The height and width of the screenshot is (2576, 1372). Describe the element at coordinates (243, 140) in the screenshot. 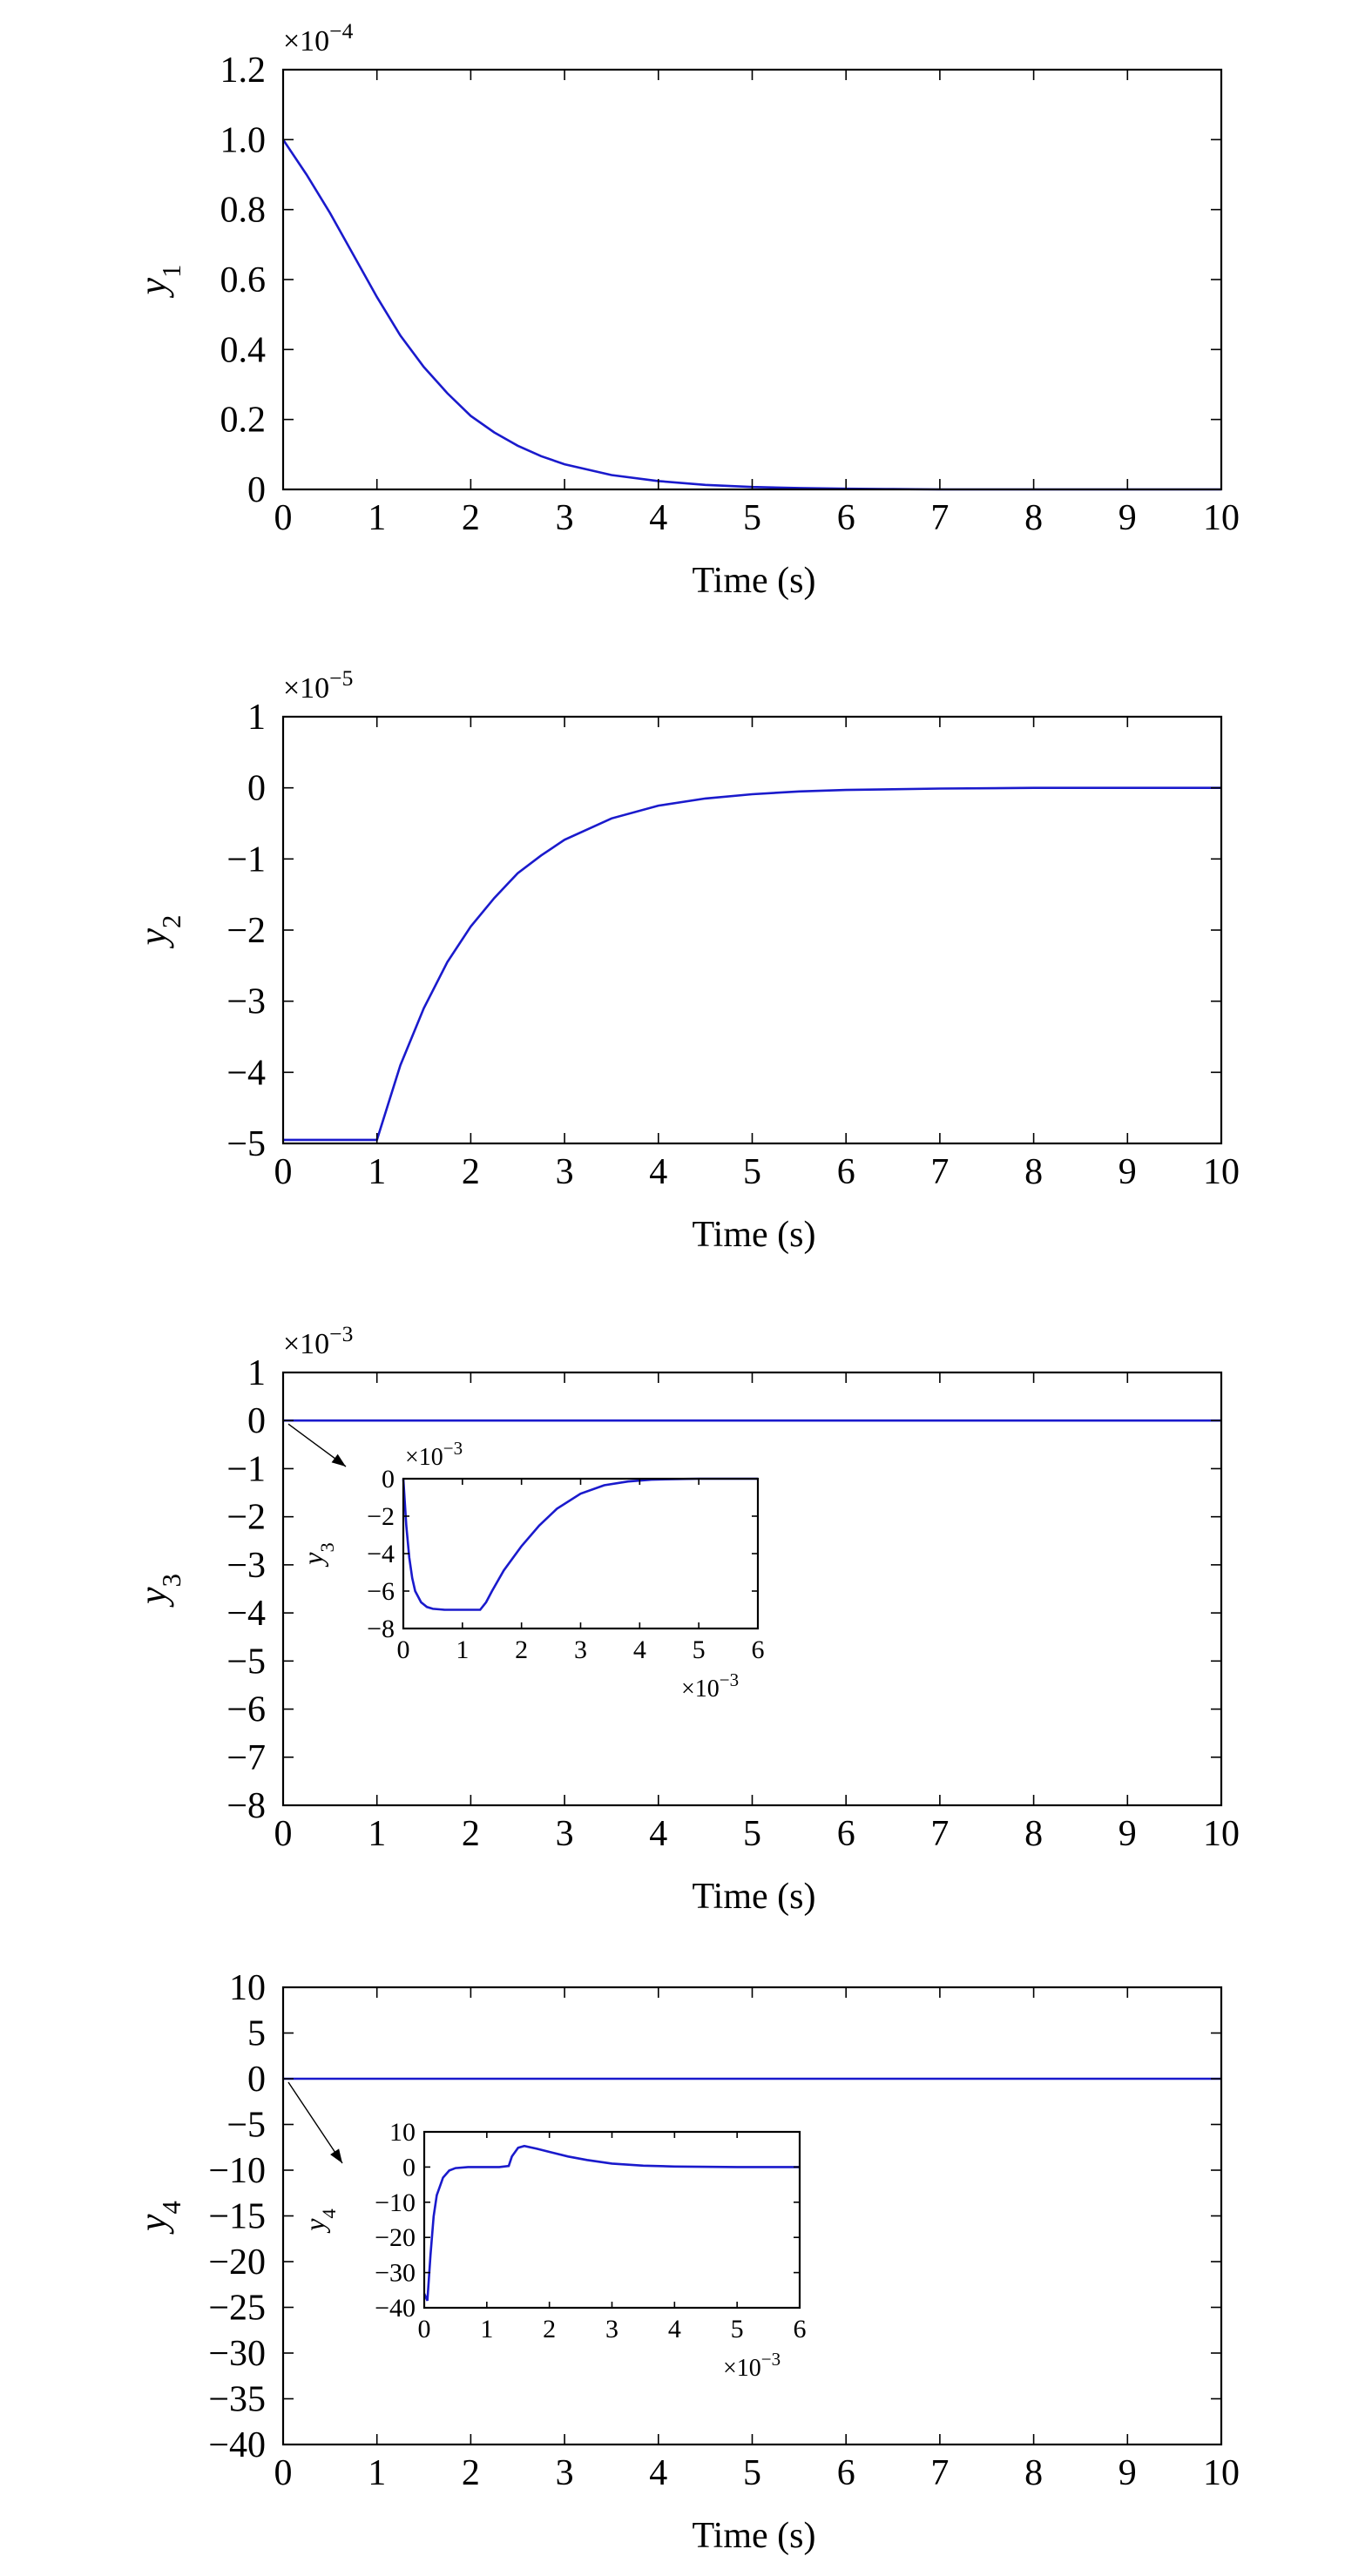

I see `y-tick-label: 1.0` at that location.